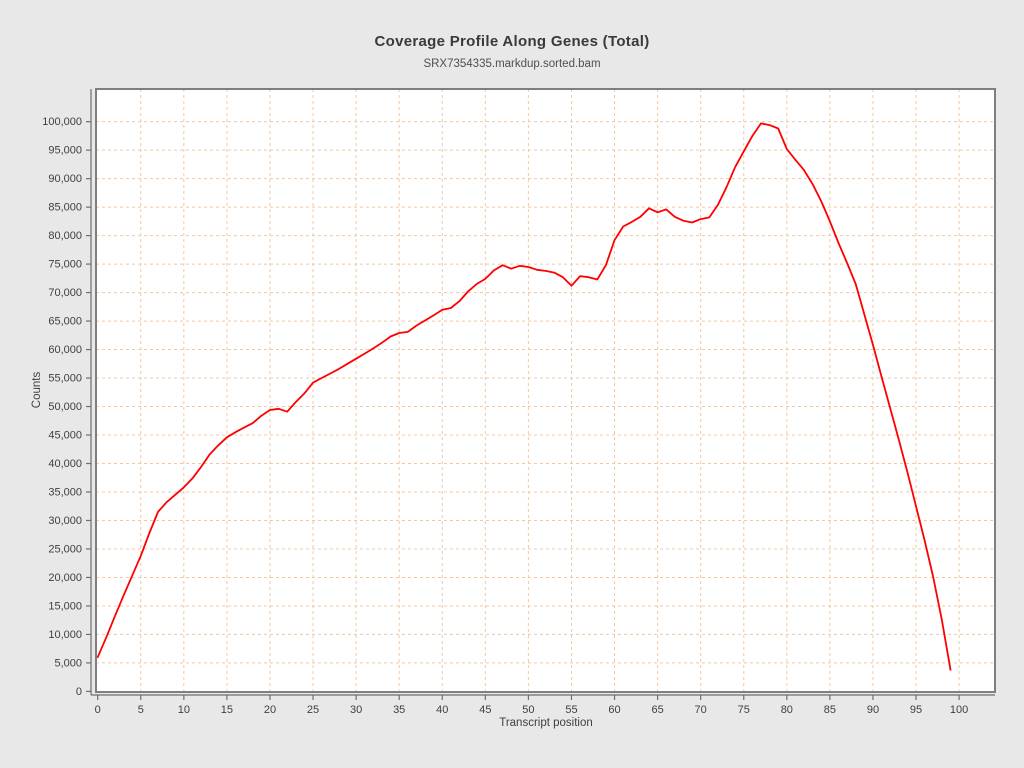 Image resolution: width=1024 pixels, height=768 pixels. Describe the element at coordinates (916, 710) in the screenshot. I see `x-tick-label: 95` at that location.